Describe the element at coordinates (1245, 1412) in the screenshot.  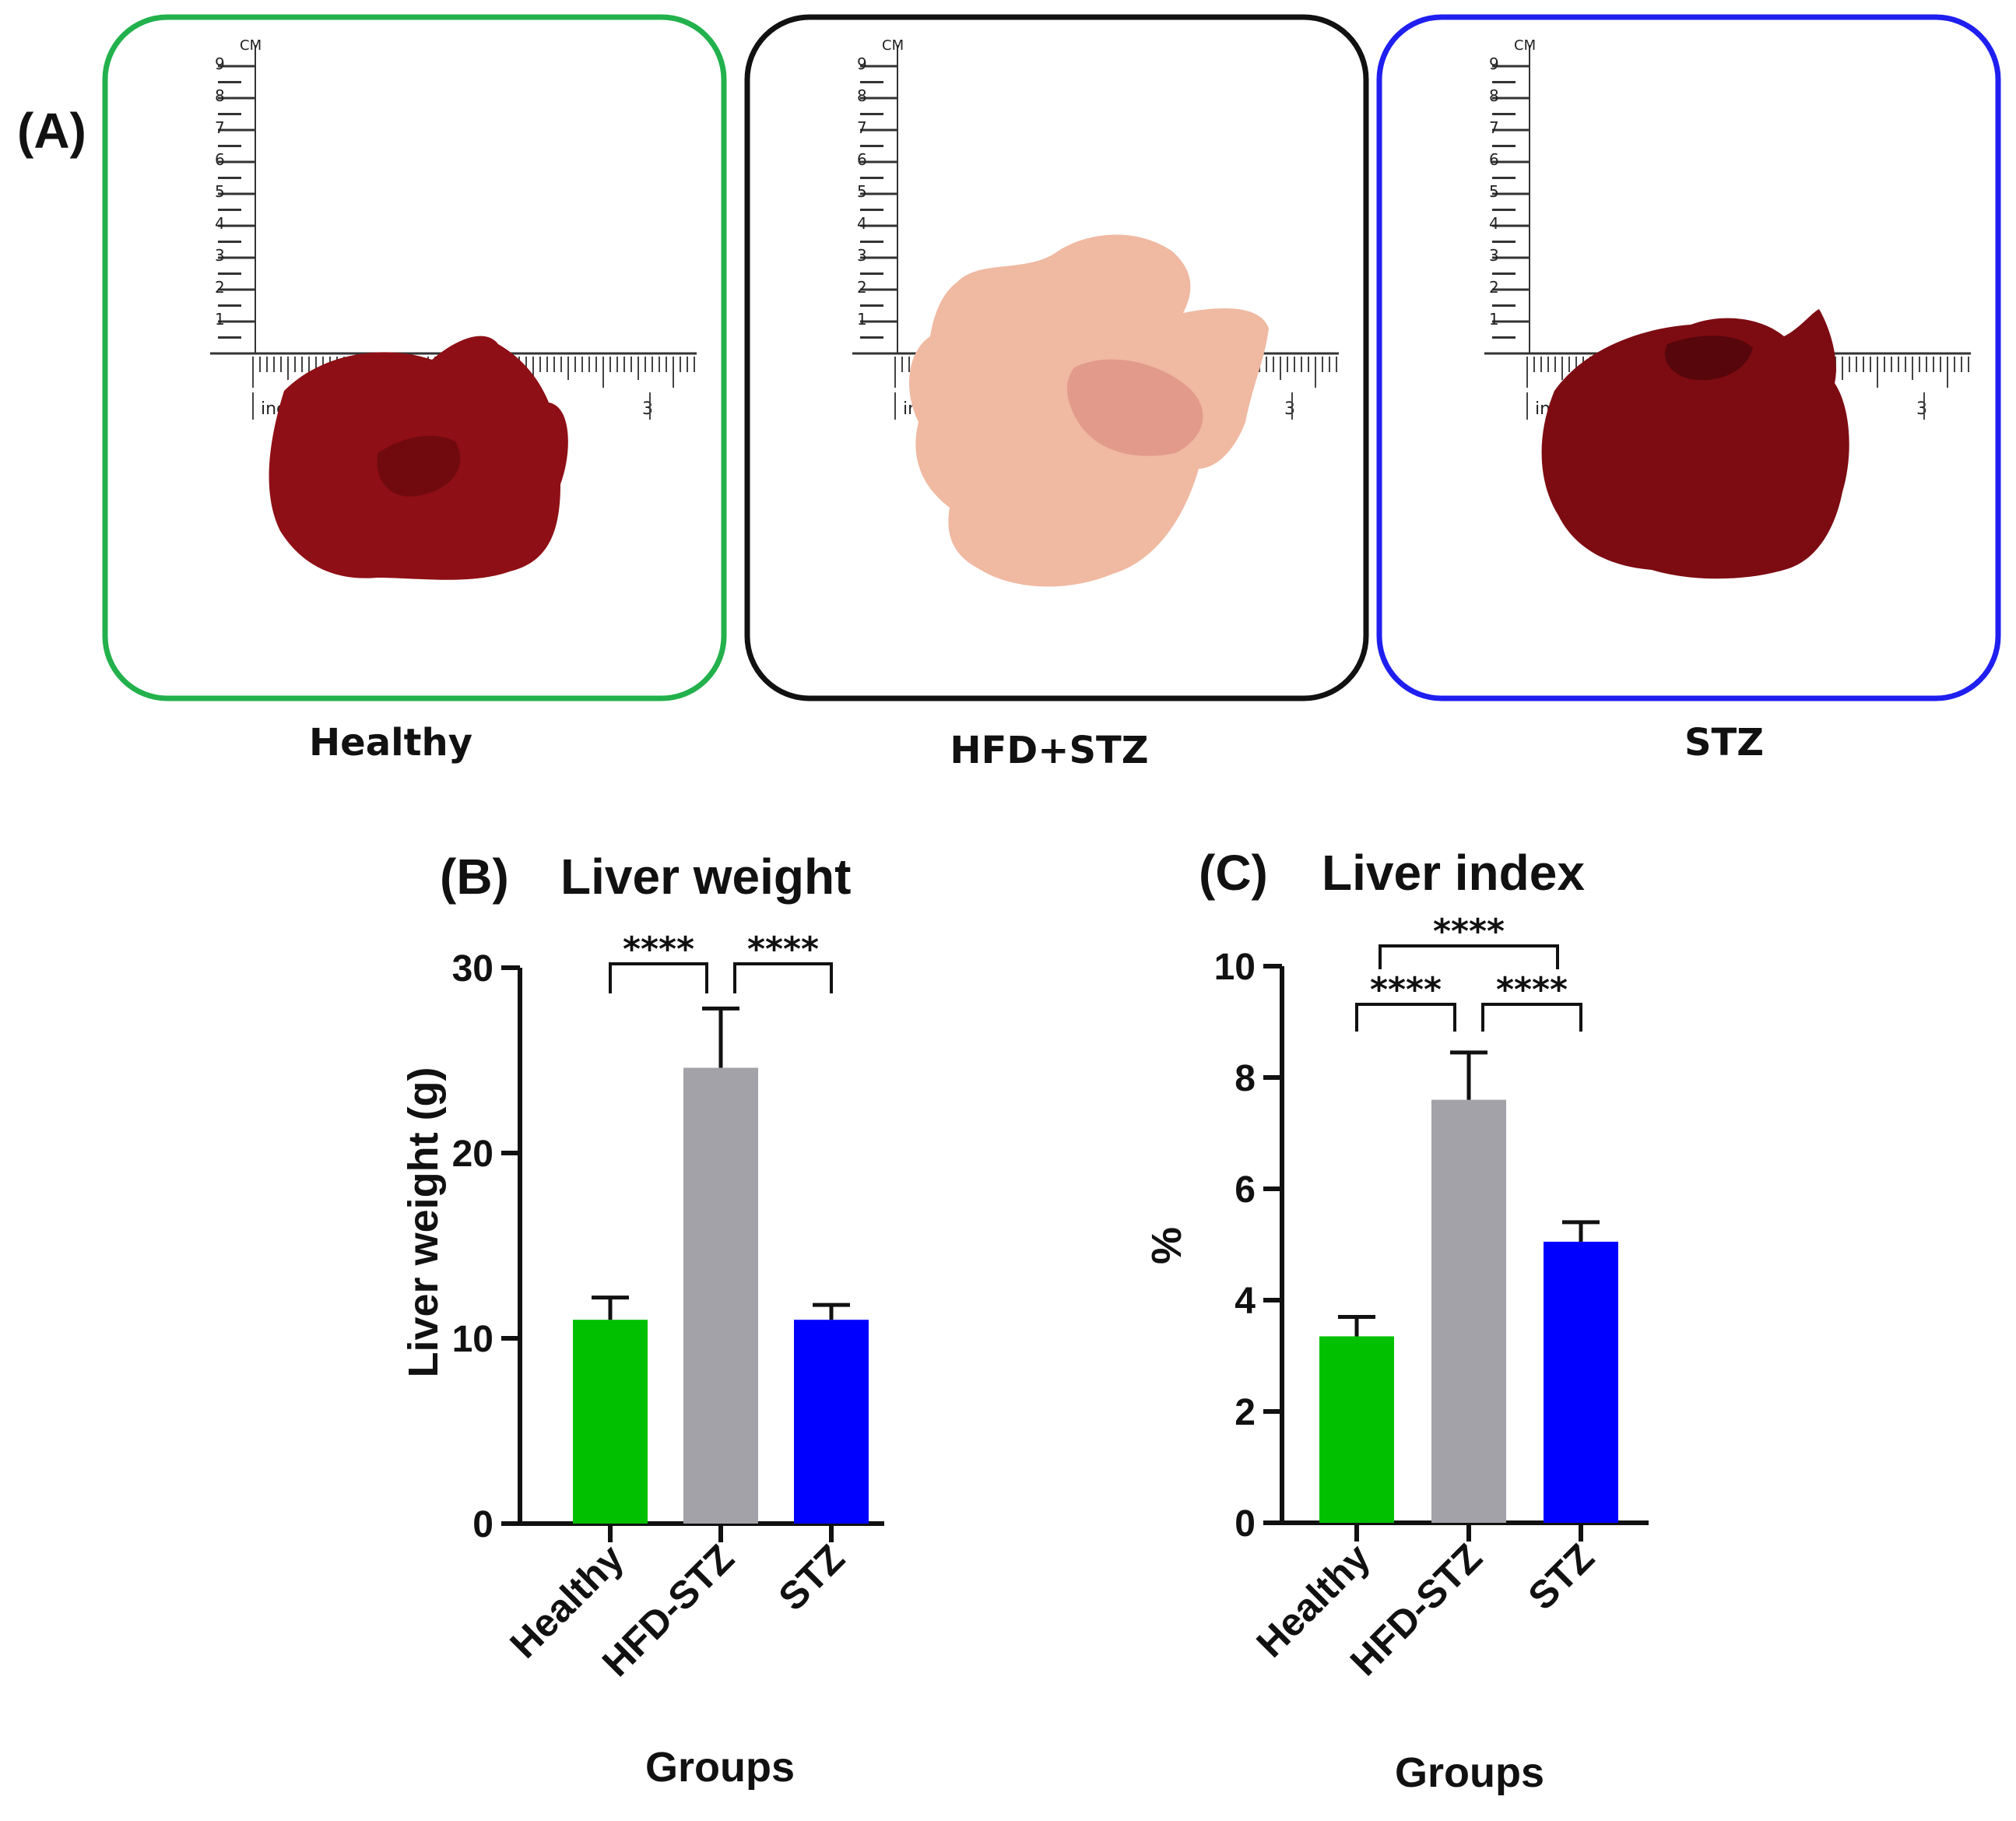
I see `y-tick-label: 2` at that location.